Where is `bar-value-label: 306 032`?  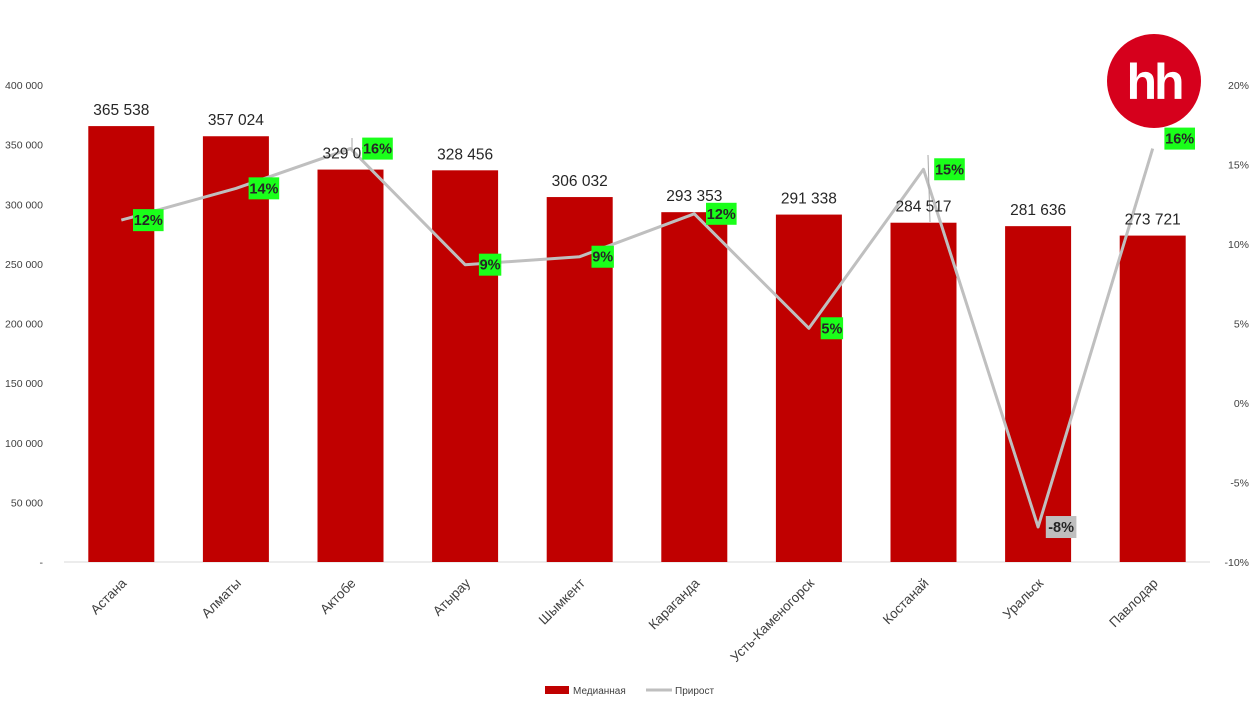
bar-value-label: 306 032 is located at coordinates (580, 181).